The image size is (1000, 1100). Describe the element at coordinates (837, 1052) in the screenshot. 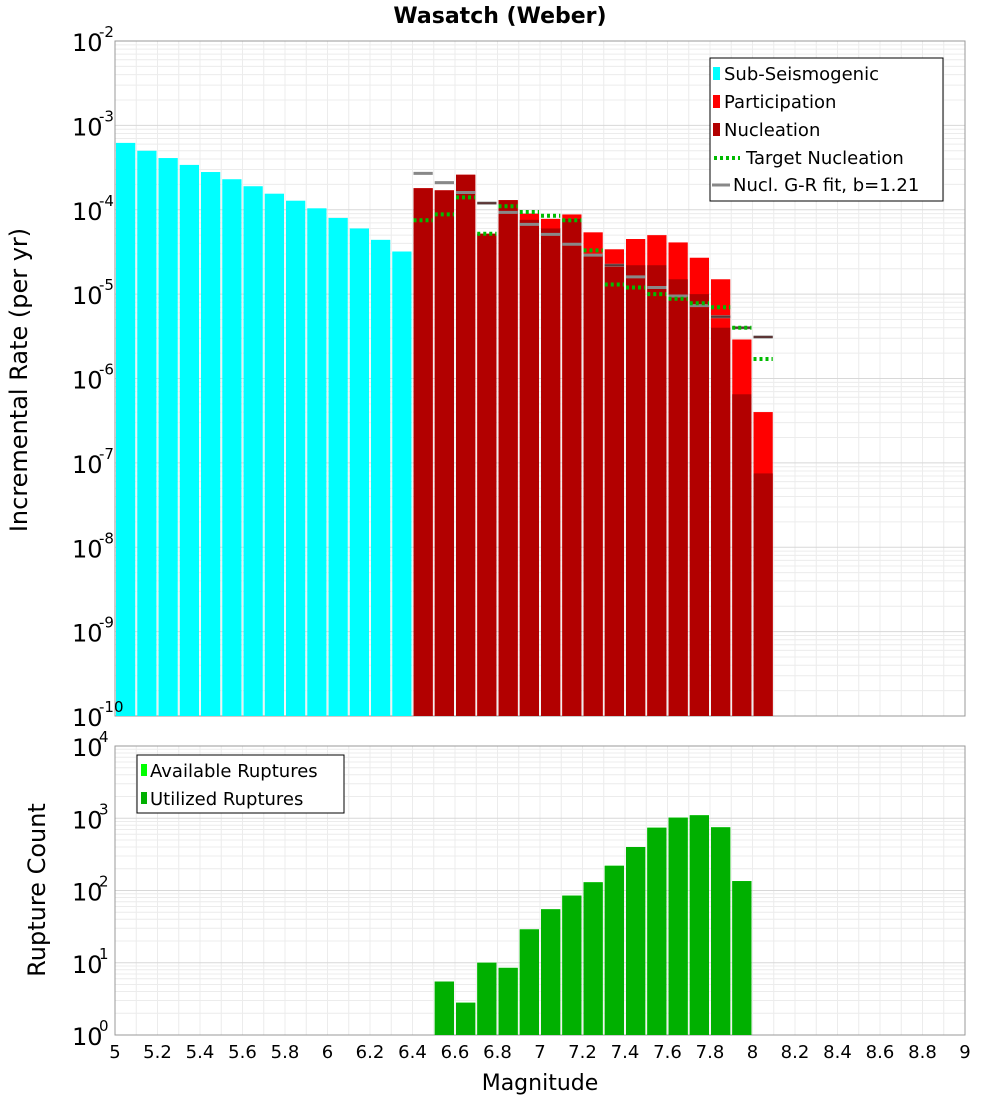

I see `x-tick-label: 8.4` at that location.